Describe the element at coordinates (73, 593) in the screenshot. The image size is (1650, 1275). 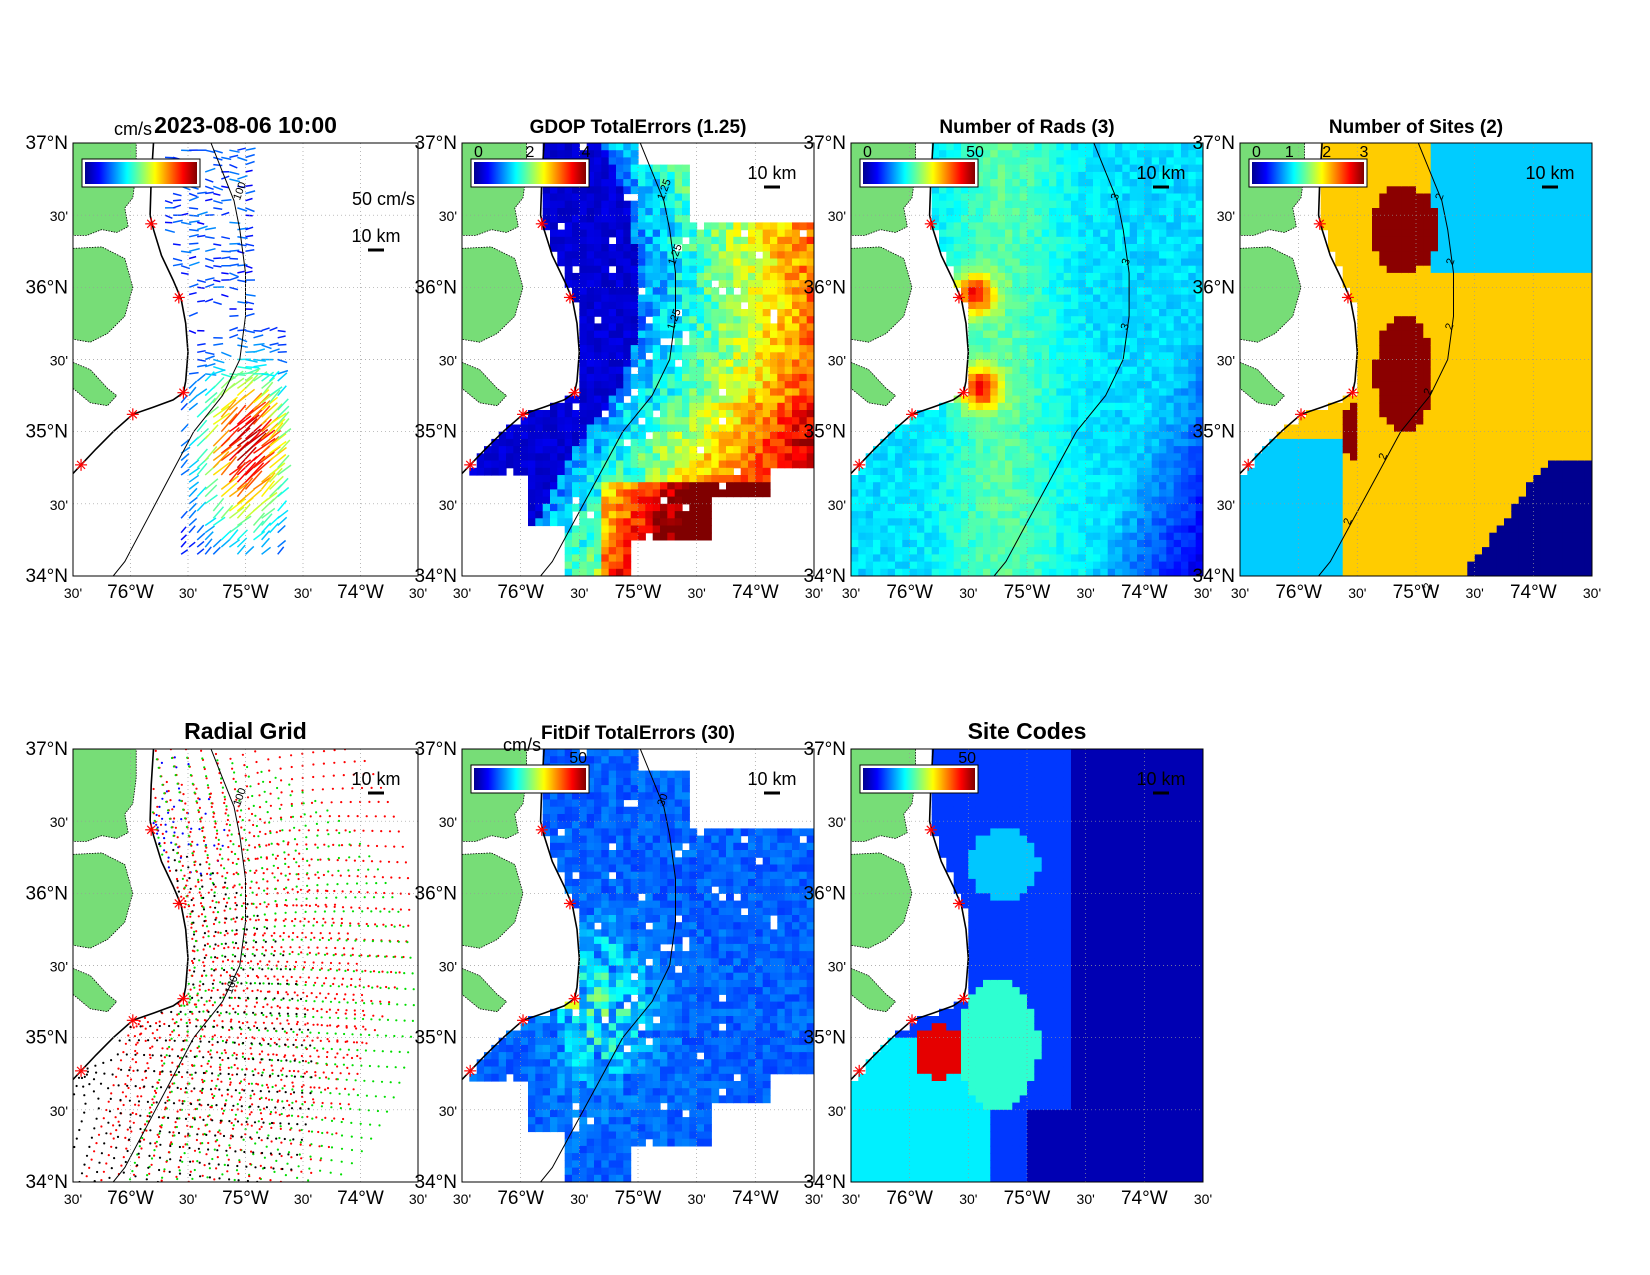
I see `longitude-tick-label: 30'` at that location.